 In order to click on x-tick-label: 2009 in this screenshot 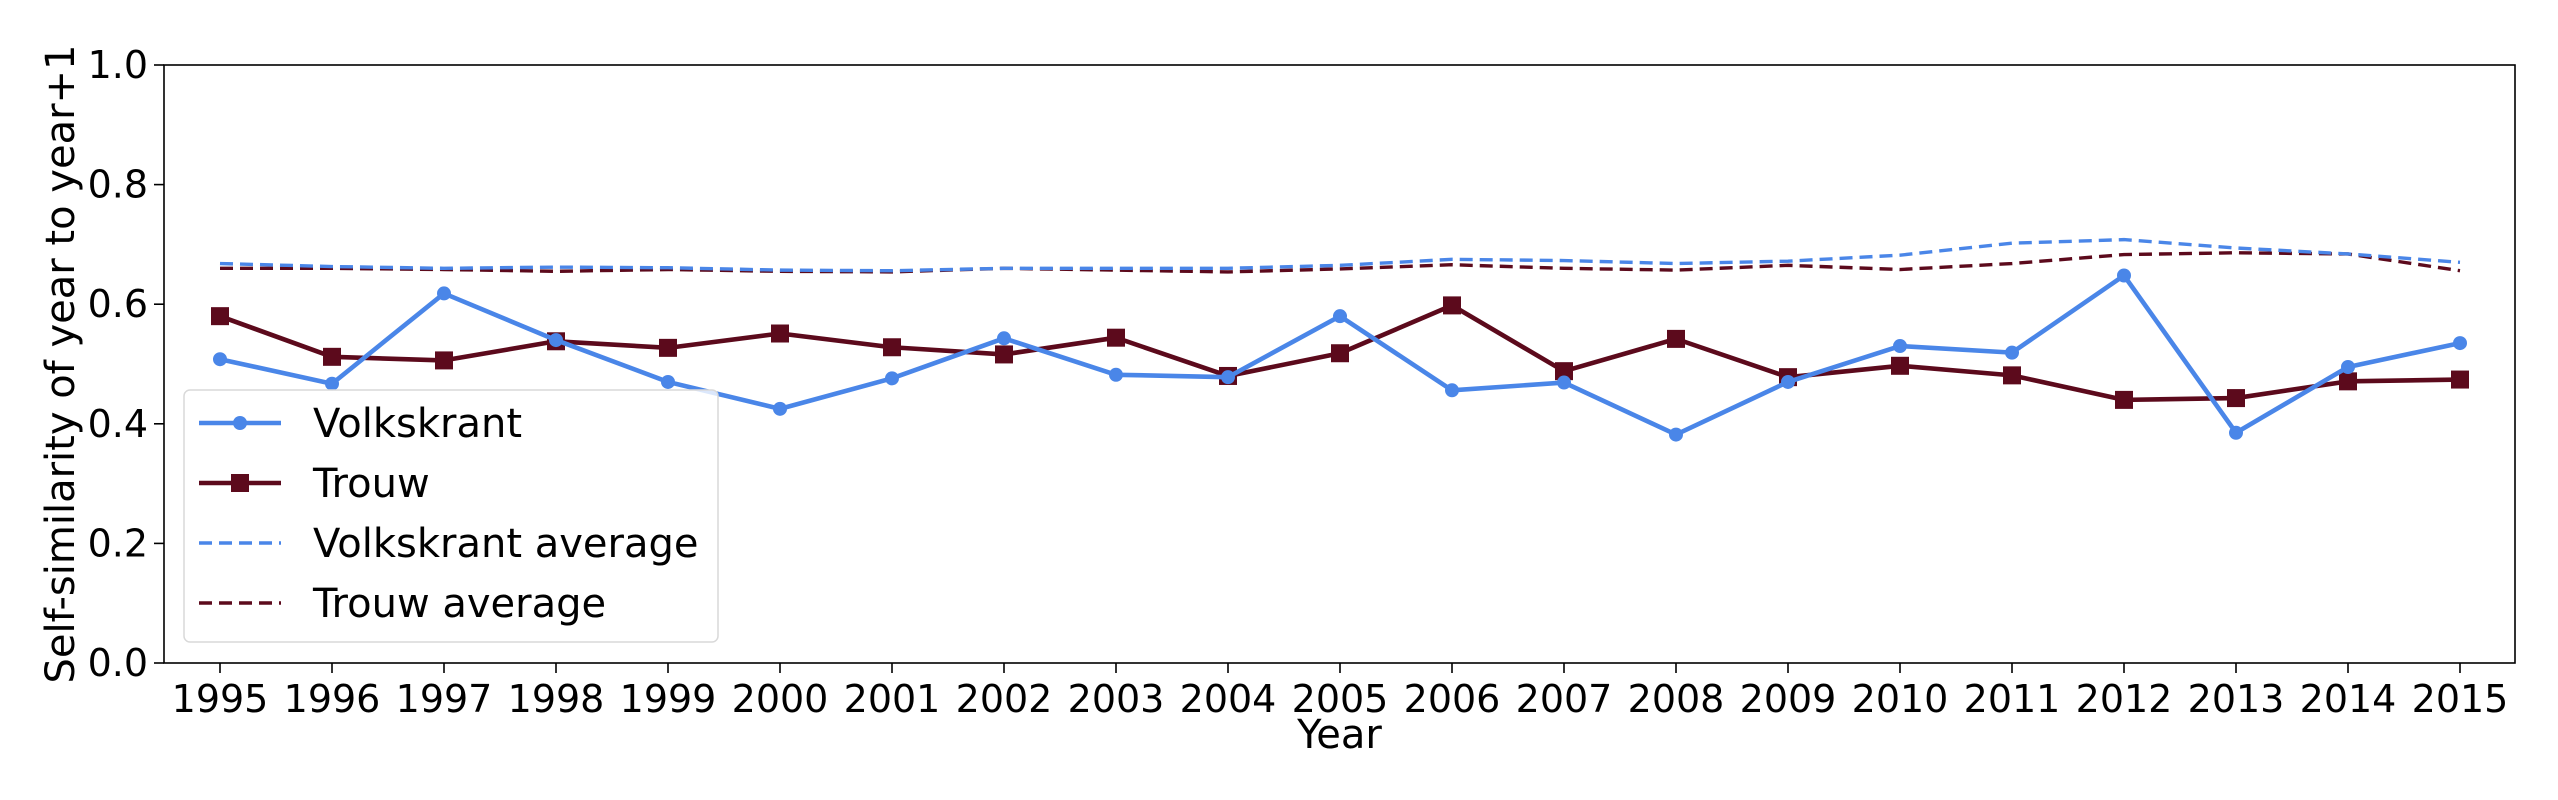, I will do `click(1788, 699)`.